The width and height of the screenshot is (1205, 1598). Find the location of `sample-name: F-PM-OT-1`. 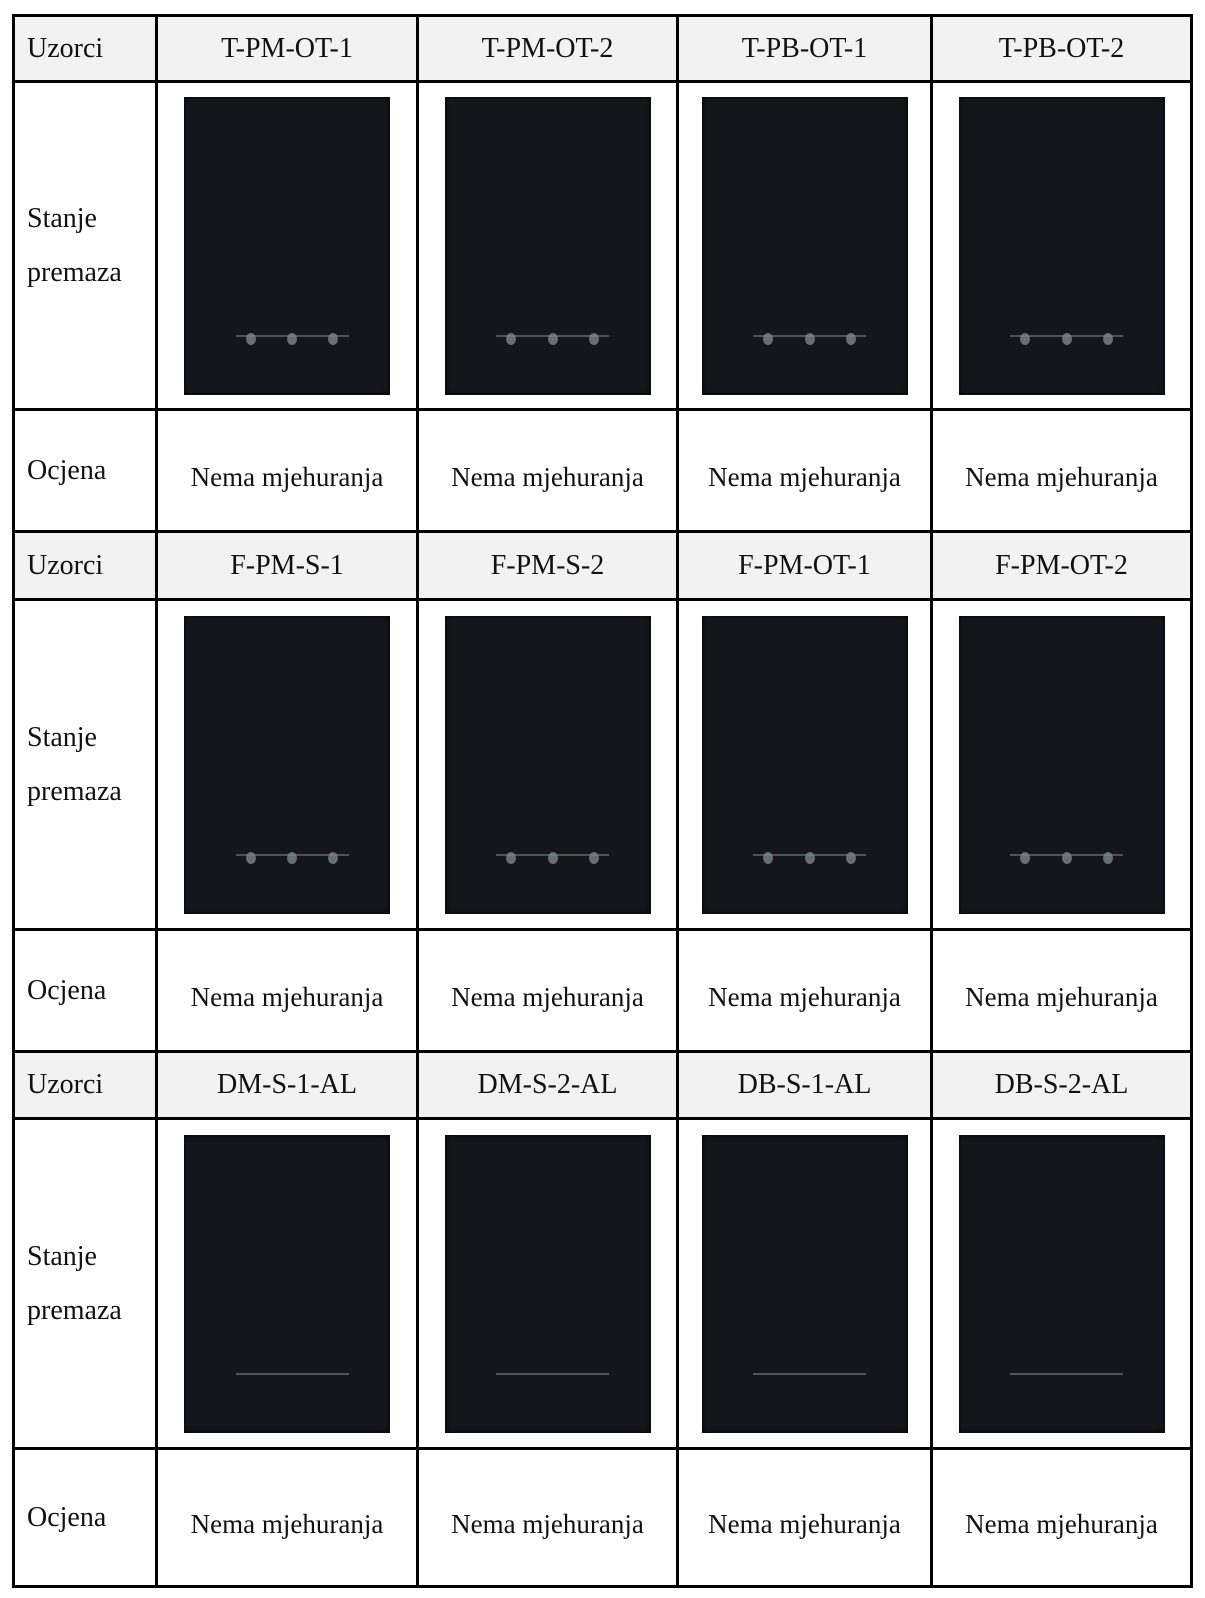

sample-name: F-PM-OT-1 is located at coordinates (804, 565).